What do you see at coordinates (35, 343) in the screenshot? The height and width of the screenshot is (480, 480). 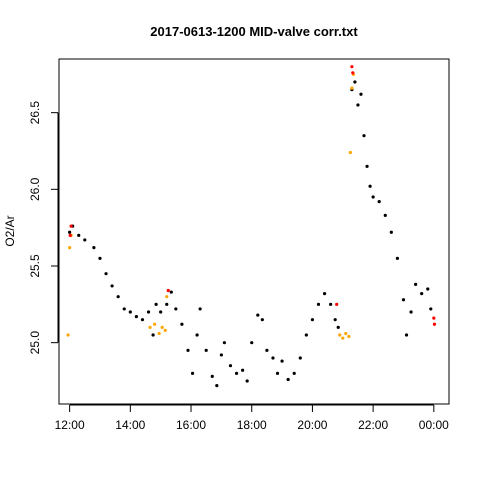 I see `y-tick-label: 25.0` at bounding box center [35, 343].